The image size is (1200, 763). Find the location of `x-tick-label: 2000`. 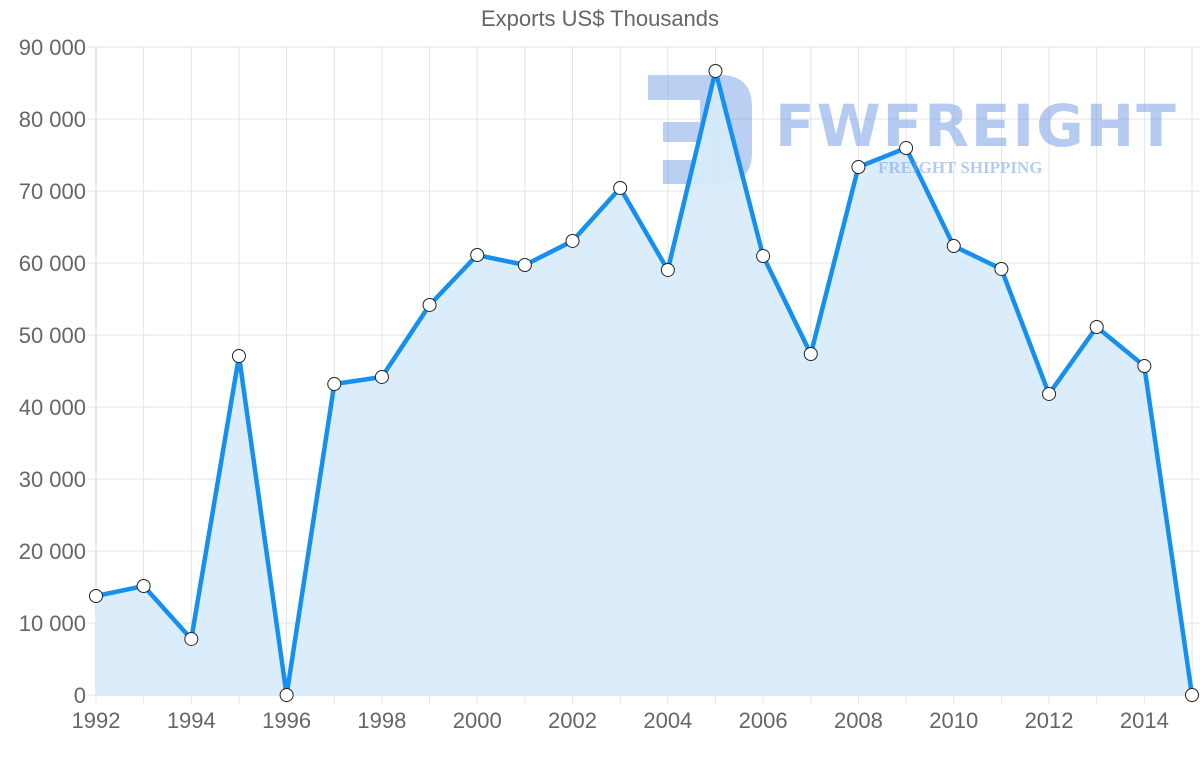

x-tick-label: 2000 is located at coordinates (477, 720).